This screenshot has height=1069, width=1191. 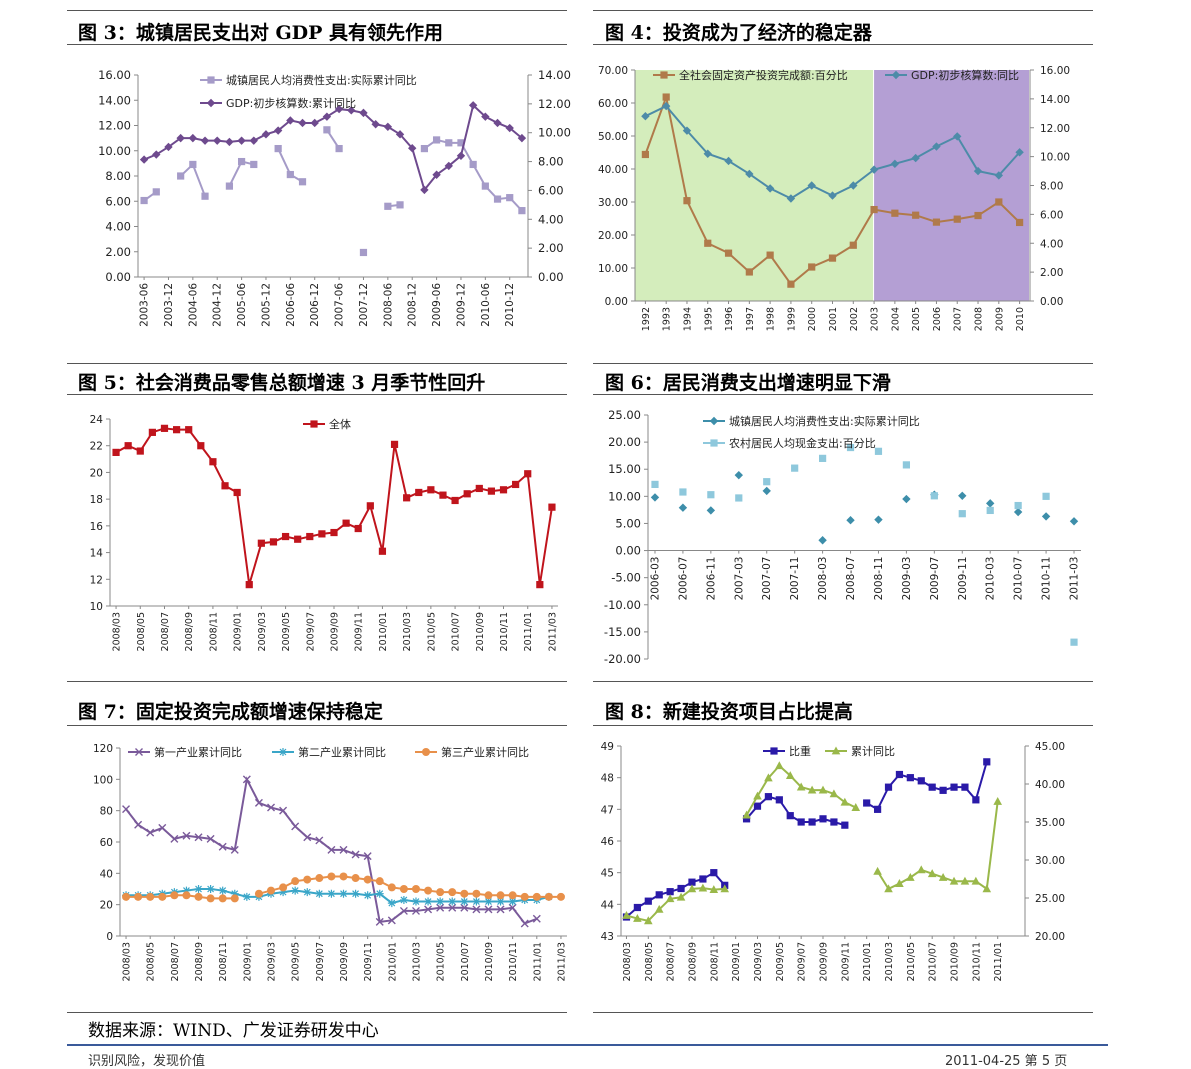 What do you see at coordinates (320, 961) in the screenshot?
I see `x-tick-label: 2009/07` at bounding box center [320, 961].